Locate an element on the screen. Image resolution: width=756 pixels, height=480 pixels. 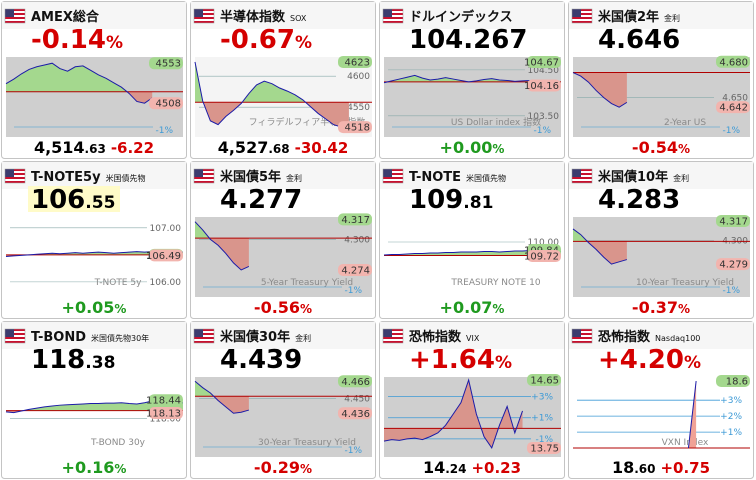
main-part: 4.277 is located at coordinates (261, 200).